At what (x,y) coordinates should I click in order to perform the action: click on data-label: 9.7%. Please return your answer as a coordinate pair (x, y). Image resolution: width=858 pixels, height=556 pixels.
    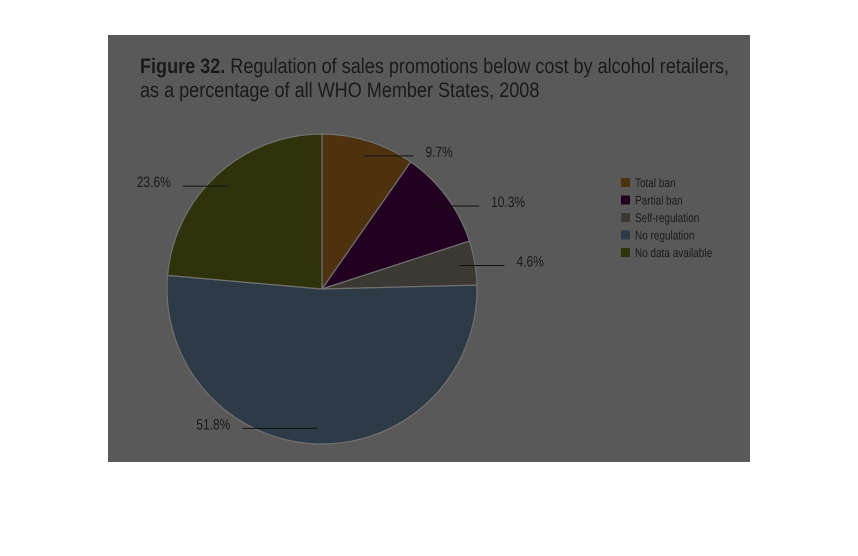
    Looking at the image, I should click on (439, 152).